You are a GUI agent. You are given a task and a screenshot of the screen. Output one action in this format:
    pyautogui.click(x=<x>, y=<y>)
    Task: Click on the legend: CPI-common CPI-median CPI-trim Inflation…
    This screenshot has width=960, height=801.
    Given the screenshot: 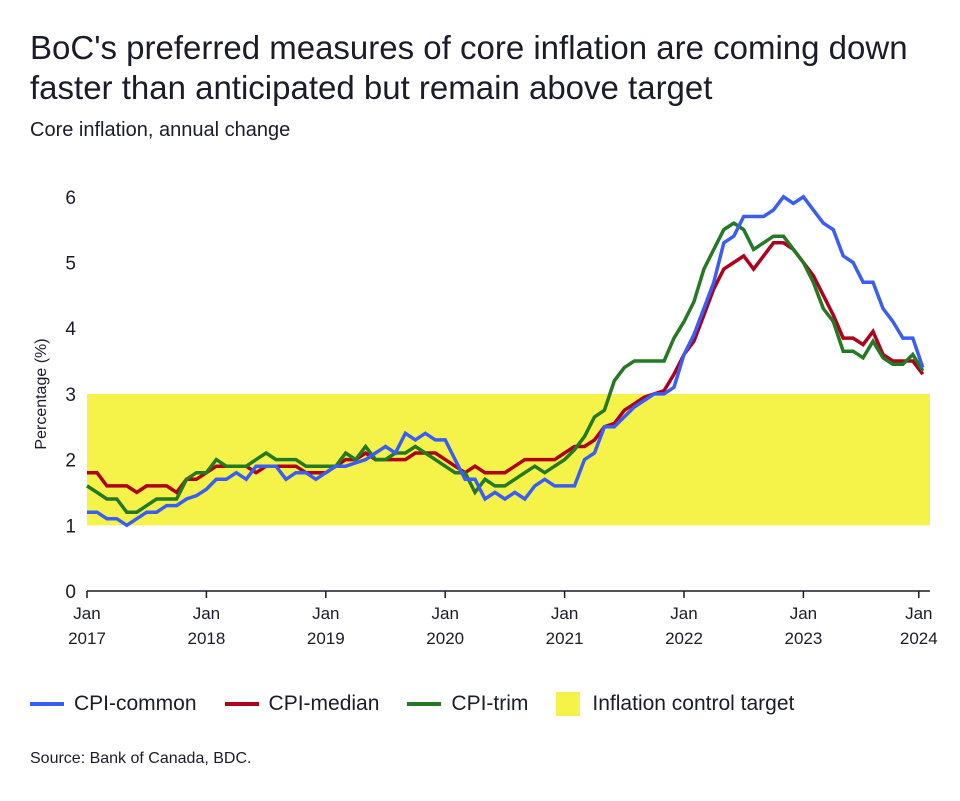 What is the action you would take?
    pyautogui.click(x=426, y=704)
    